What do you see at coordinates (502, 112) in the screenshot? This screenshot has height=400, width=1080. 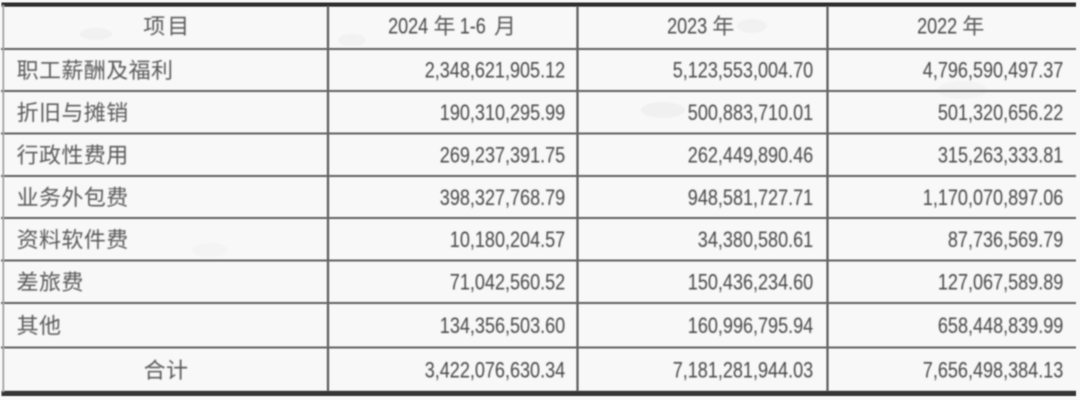 I see `svg-text: 190,310,295.99` at bounding box center [502, 112].